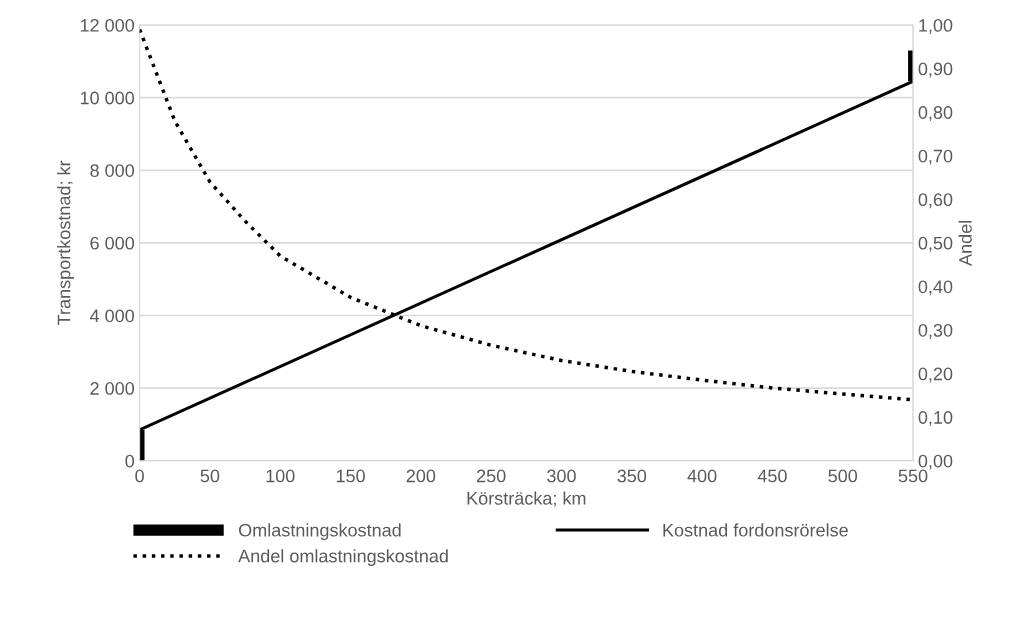 This screenshot has width=1019, height=626. What do you see at coordinates (935, 244) in the screenshot?
I see `y2-tick-label: 0,50` at bounding box center [935, 244].